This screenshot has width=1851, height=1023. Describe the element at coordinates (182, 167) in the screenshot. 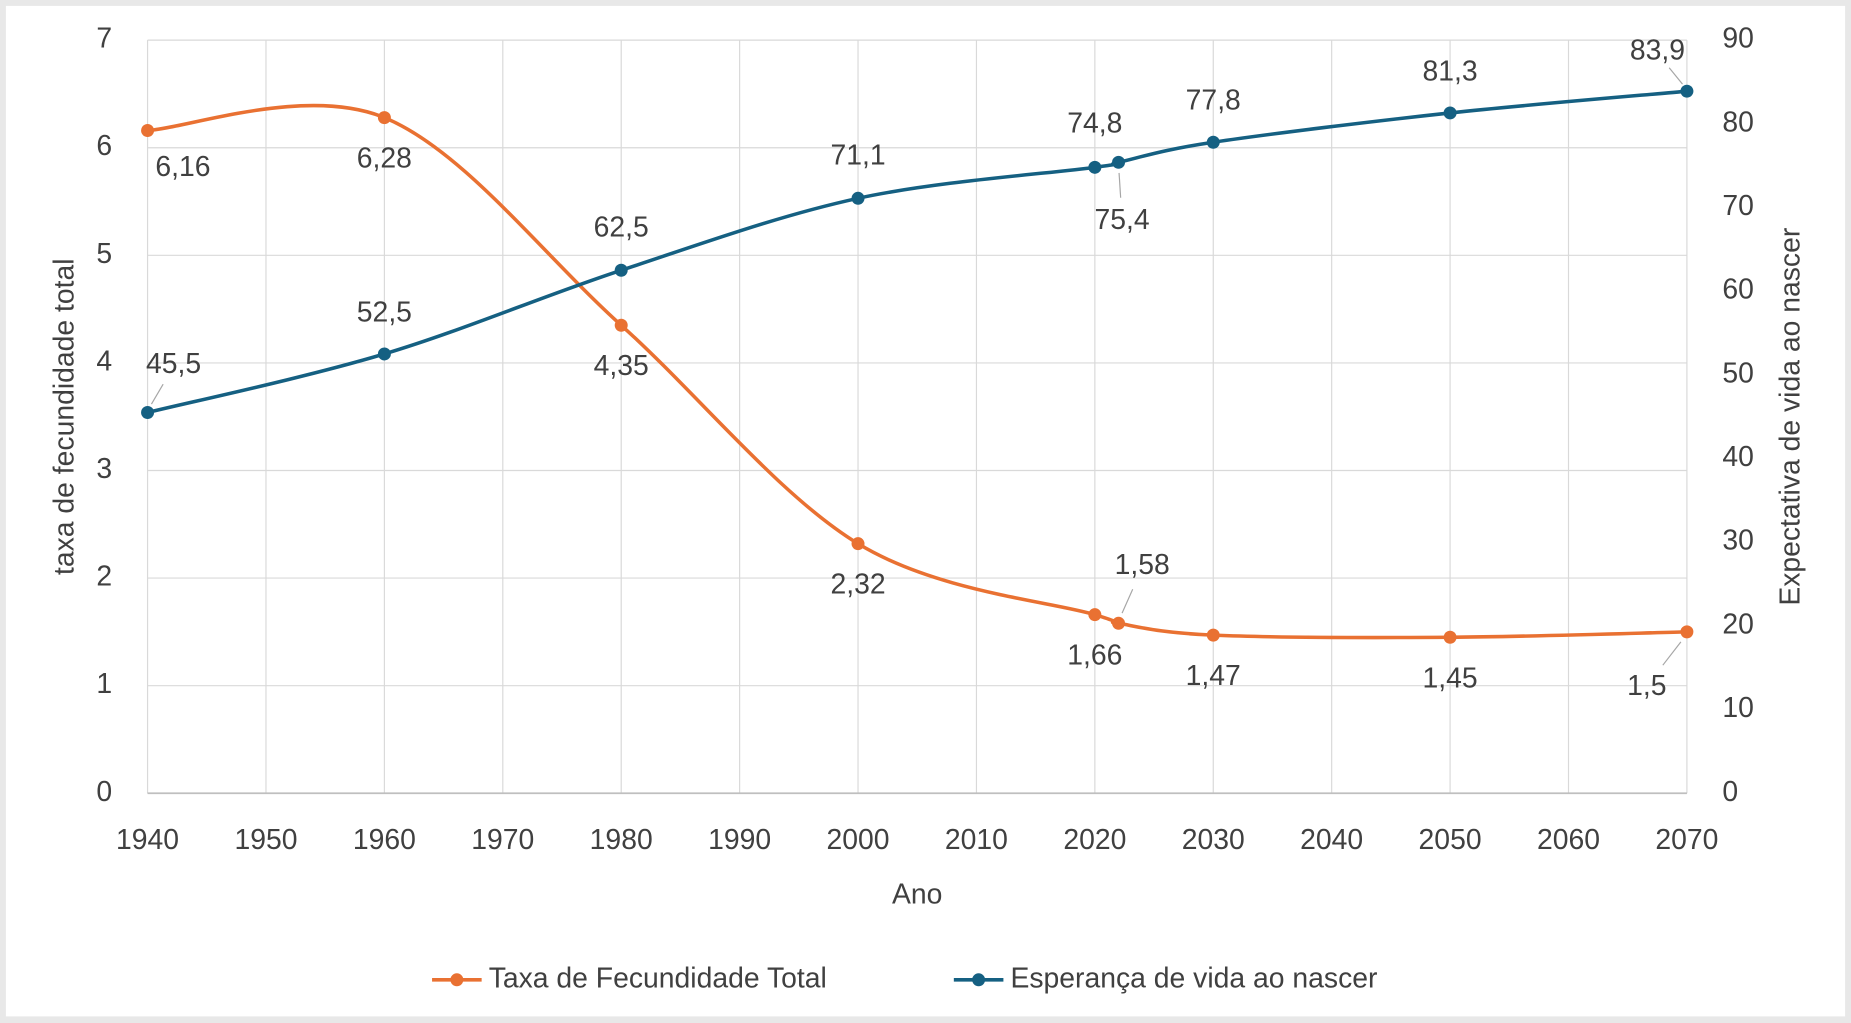

I see `data-label: 6,16` at that location.